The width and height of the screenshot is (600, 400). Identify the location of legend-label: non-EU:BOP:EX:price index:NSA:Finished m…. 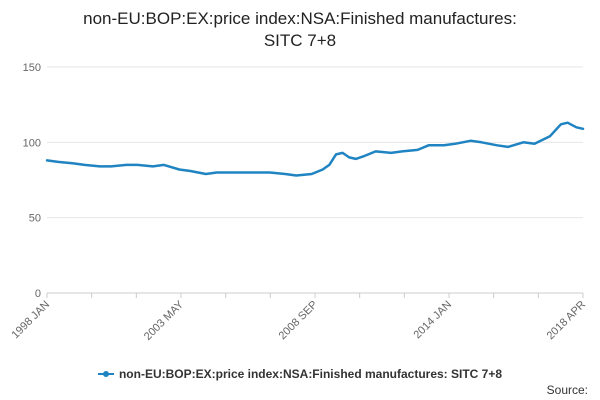
(310, 374).